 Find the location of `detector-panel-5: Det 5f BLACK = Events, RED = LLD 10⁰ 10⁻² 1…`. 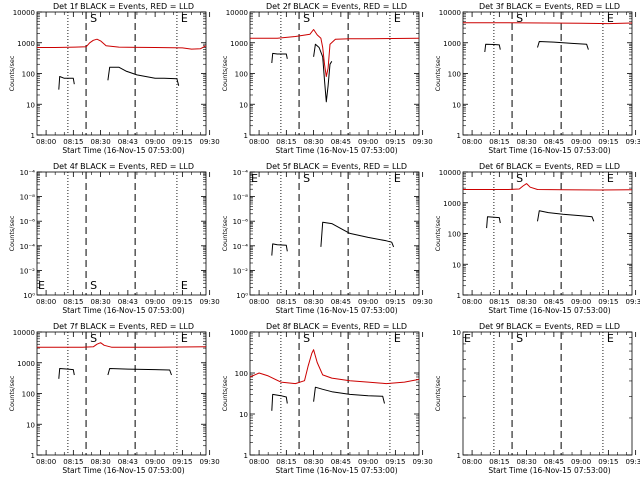

detector-panel-5: Det 5f BLACK = Events, RED = LLD 10⁰ 10⁻² 1… is located at coordinates (327, 238).